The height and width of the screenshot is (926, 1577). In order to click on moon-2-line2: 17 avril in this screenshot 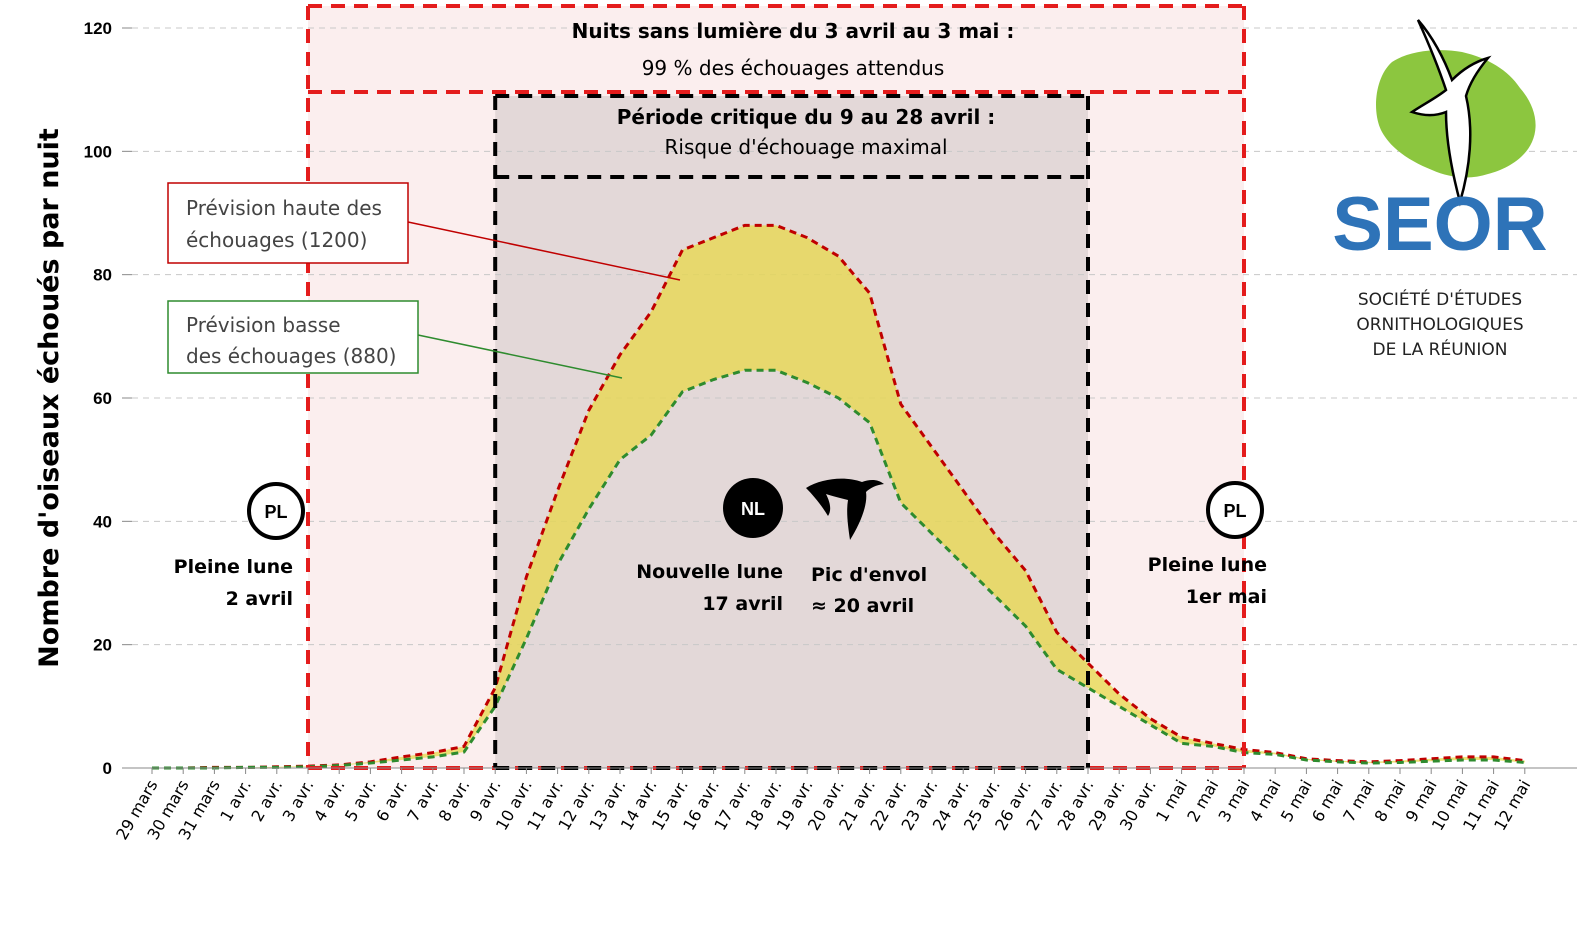, I will do `click(742, 604)`.